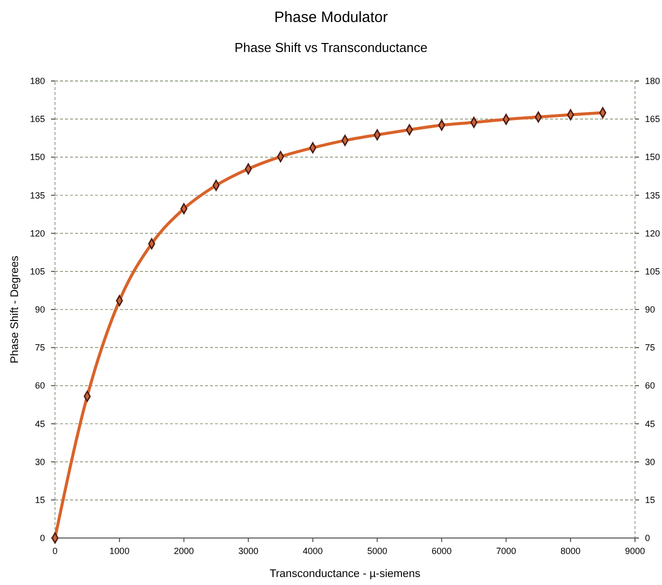 The width and height of the screenshot is (662, 585). Describe the element at coordinates (184, 551) in the screenshot. I see `x-tick-label: 2000` at that location.